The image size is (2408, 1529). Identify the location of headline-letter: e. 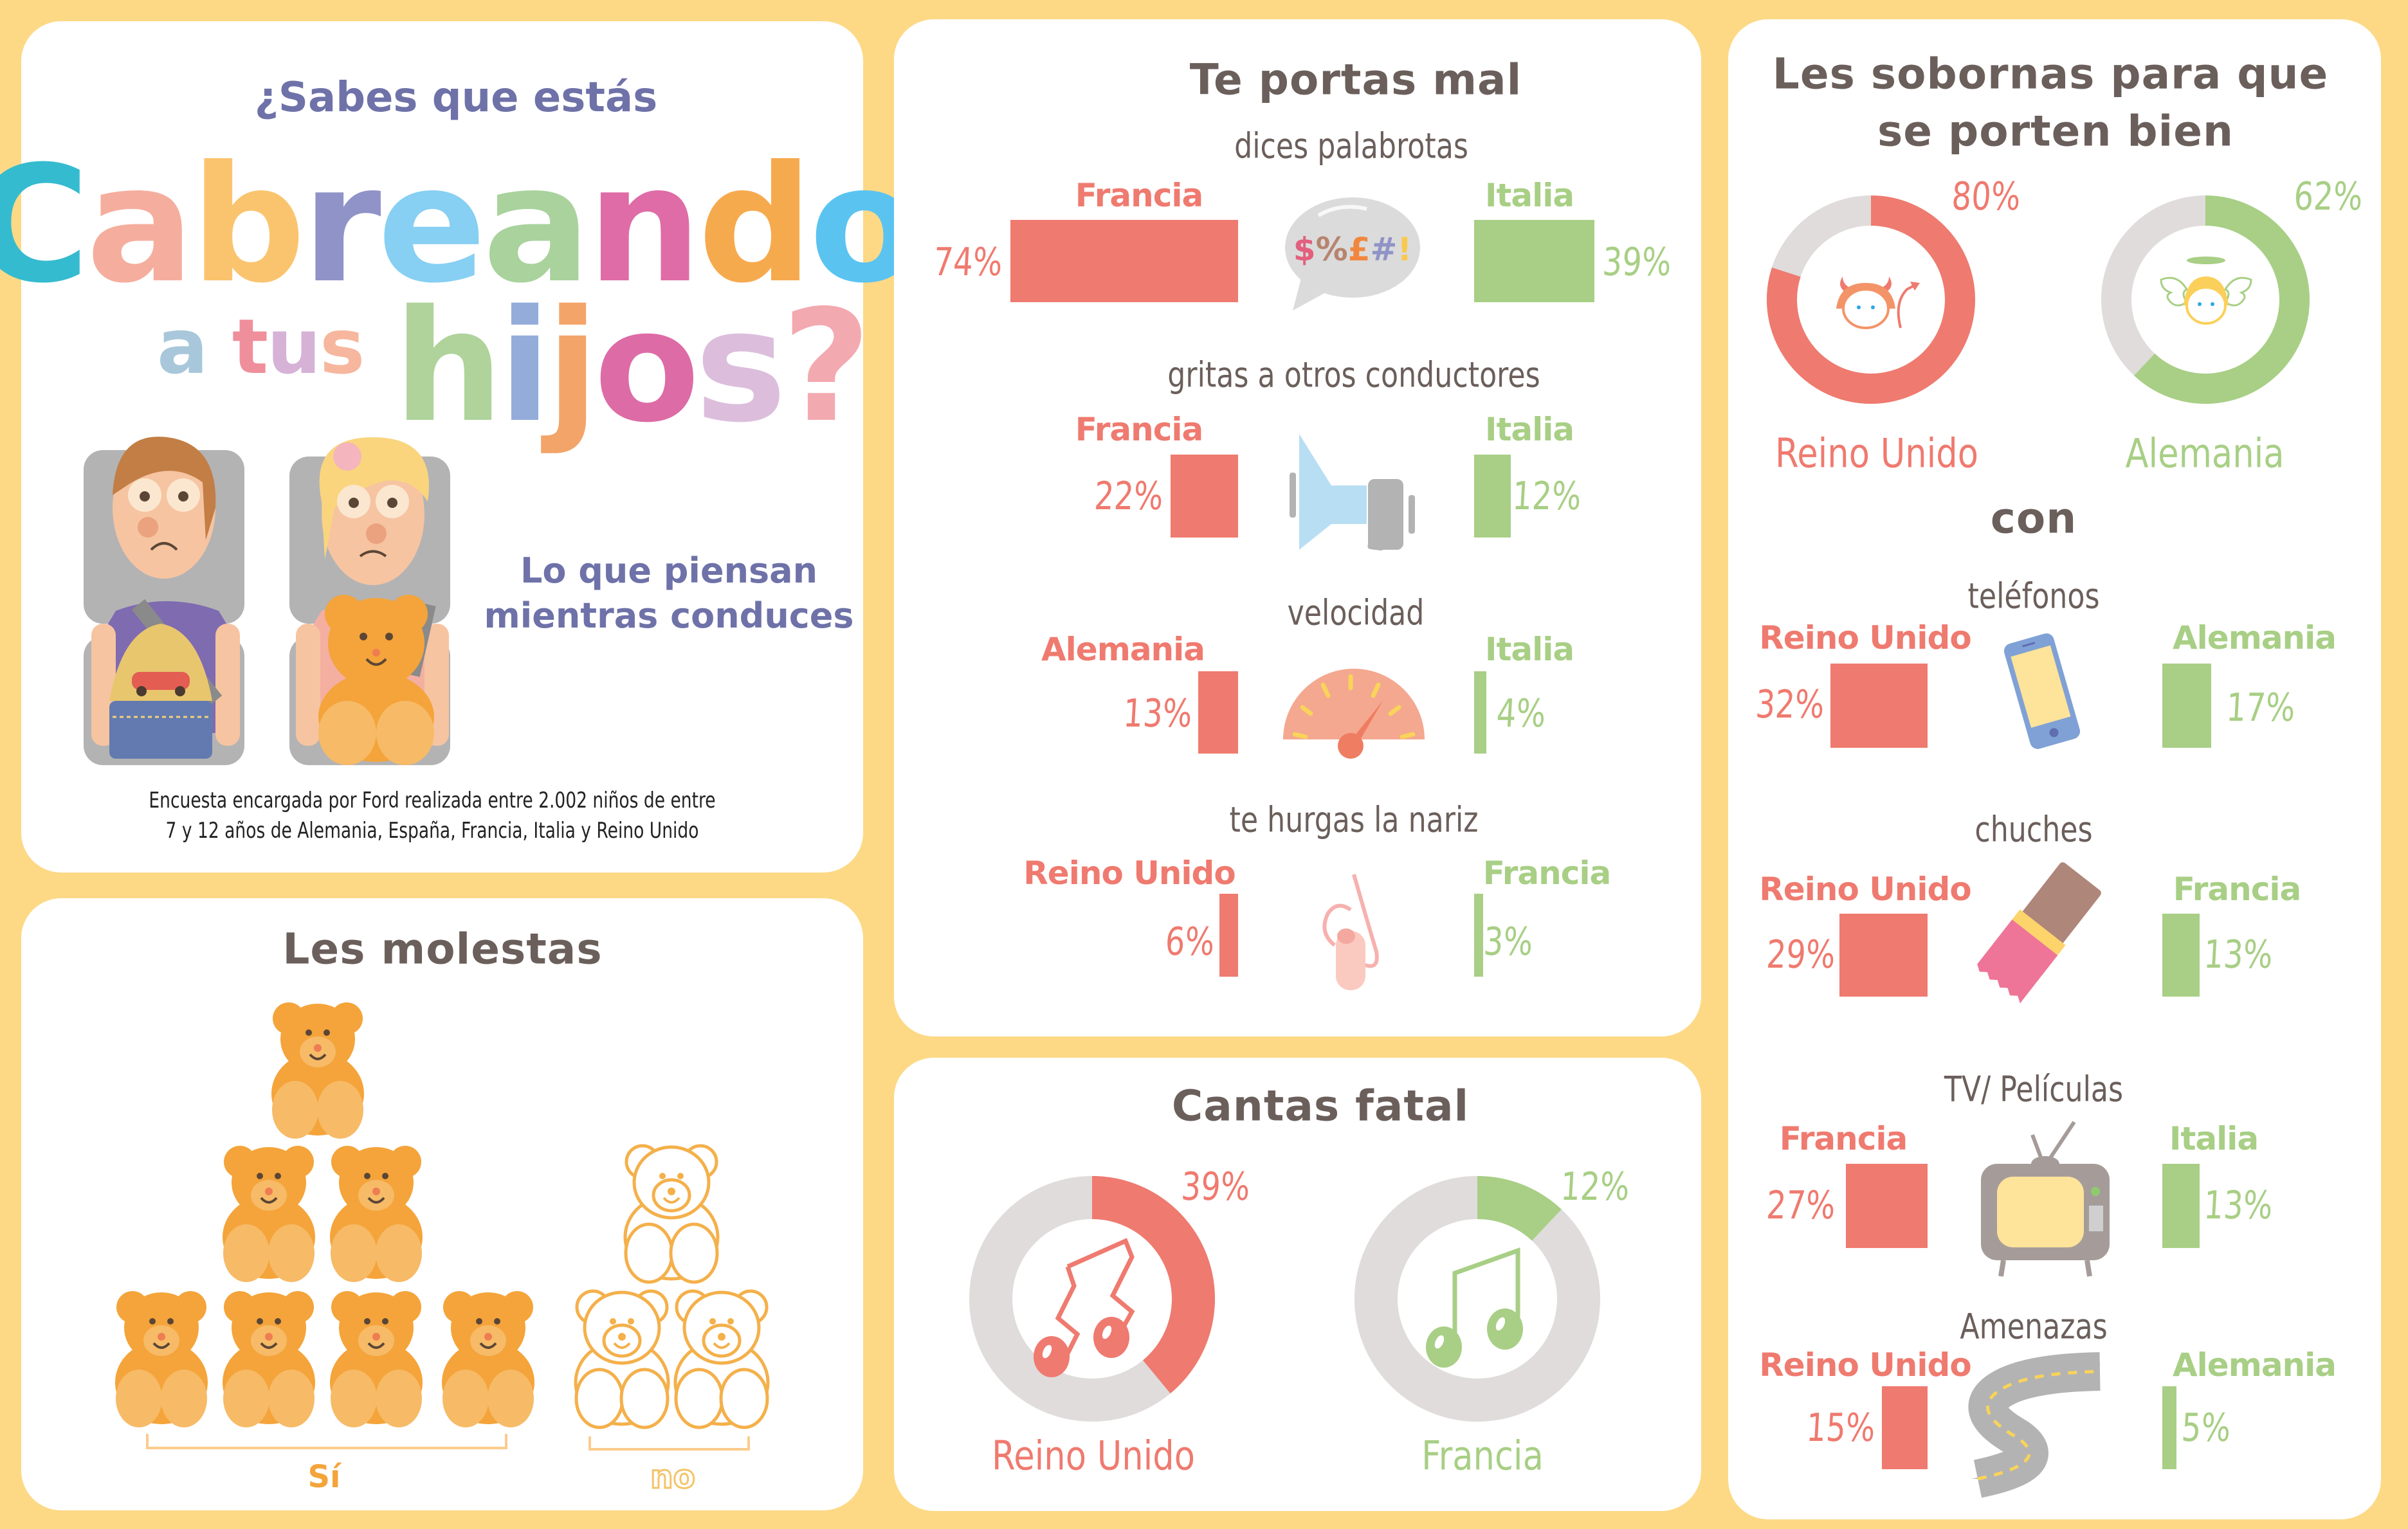
(432, 224).